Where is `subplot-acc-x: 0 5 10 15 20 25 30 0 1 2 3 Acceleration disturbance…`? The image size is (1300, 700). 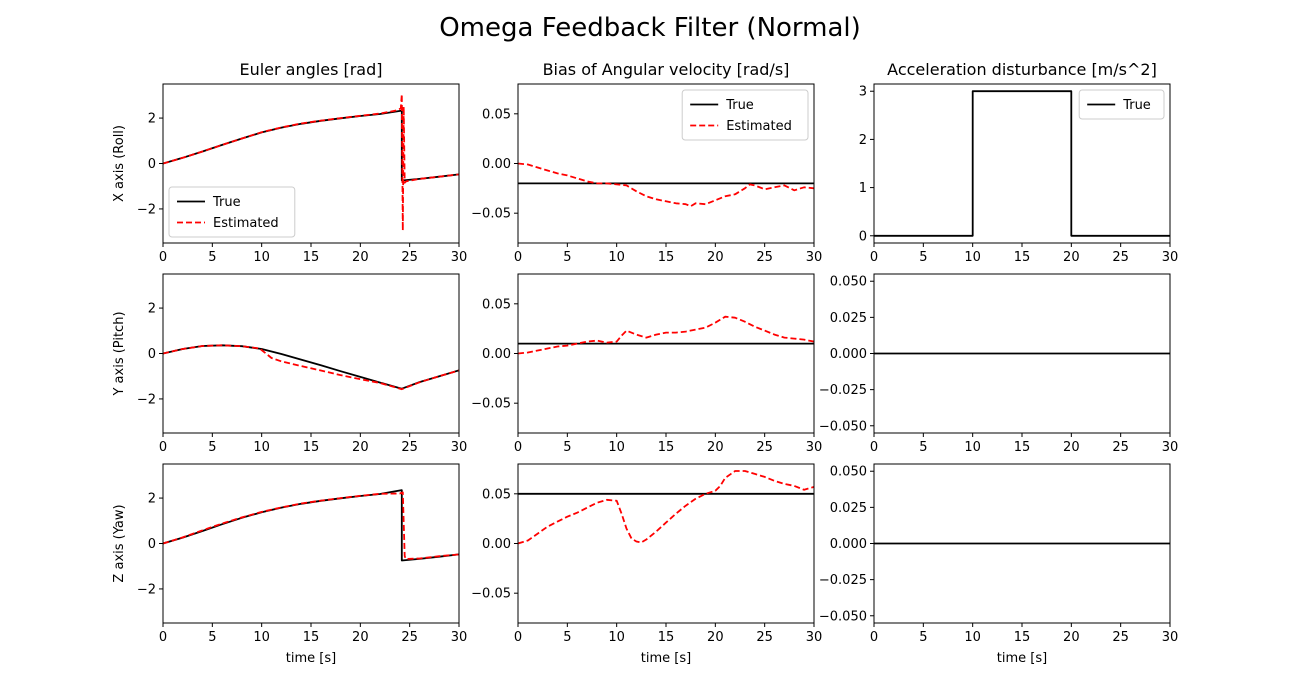
subplot-acc-x: 0 5 10 15 20 25 30 0 1 2 3 Acceleration disturbance… is located at coordinates (1019, 162).